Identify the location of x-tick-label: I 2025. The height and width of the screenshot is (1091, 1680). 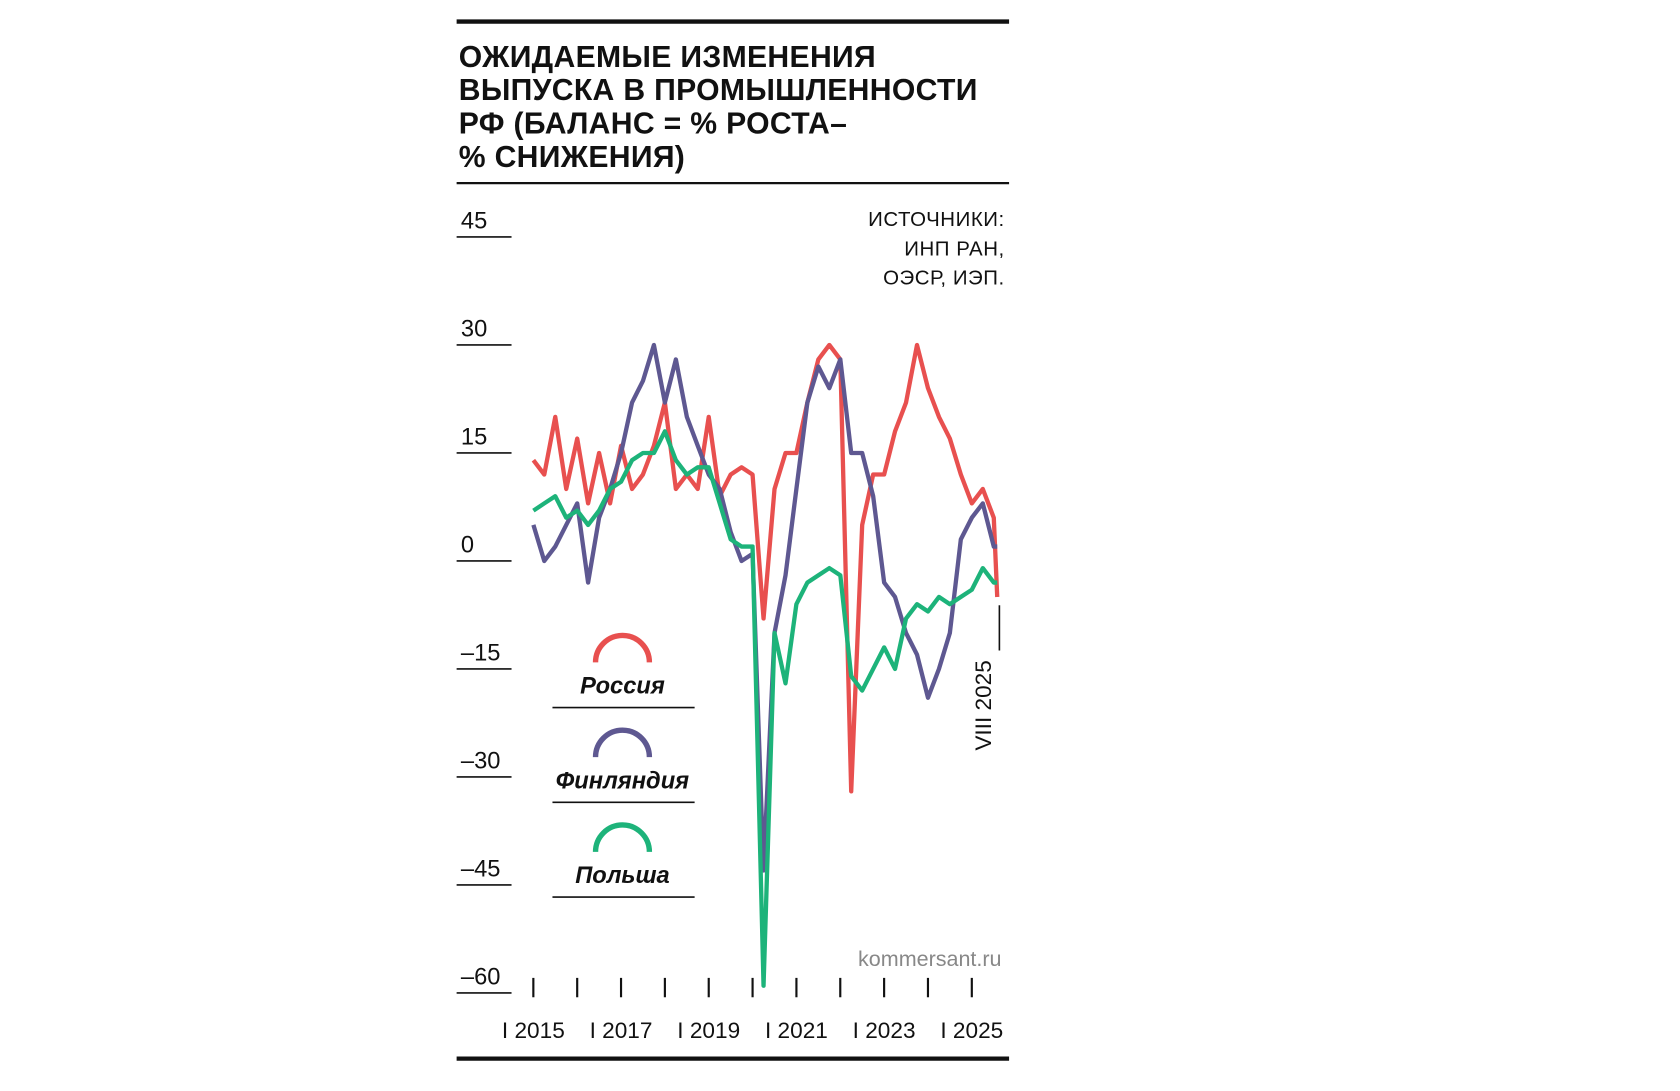
(971, 1030).